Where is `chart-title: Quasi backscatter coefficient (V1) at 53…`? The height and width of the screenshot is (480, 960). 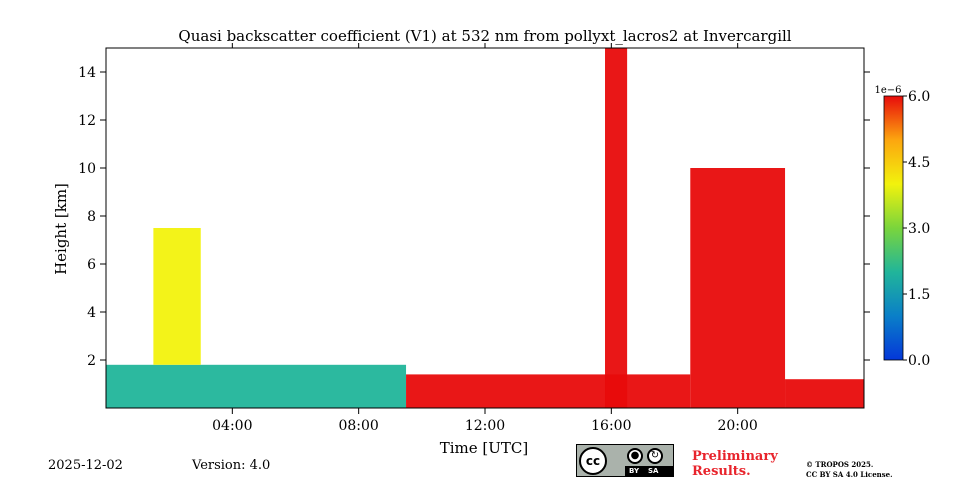
chart-title: Quasi backscatter coefficient (V1) at 53… is located at coordinates (484, 36).